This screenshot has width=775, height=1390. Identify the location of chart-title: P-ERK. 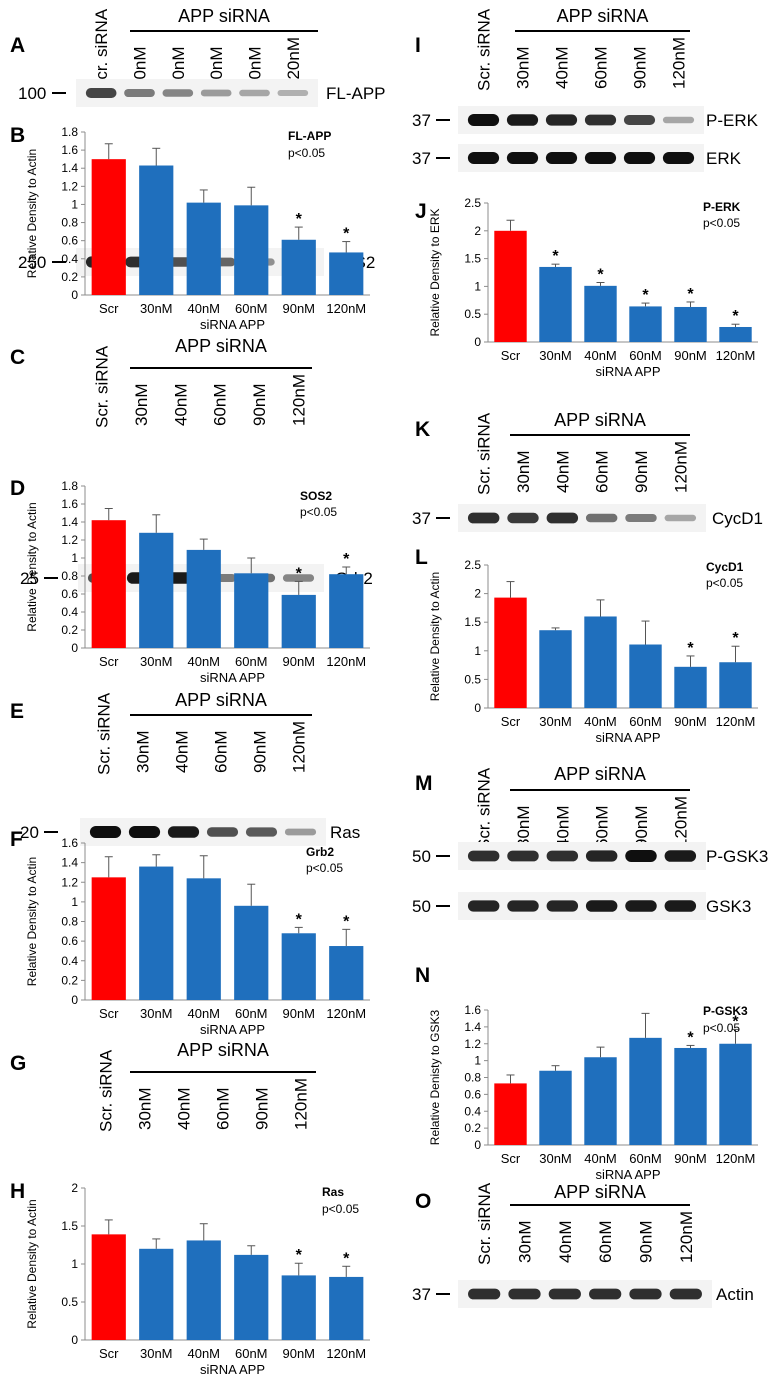
(722, 207).